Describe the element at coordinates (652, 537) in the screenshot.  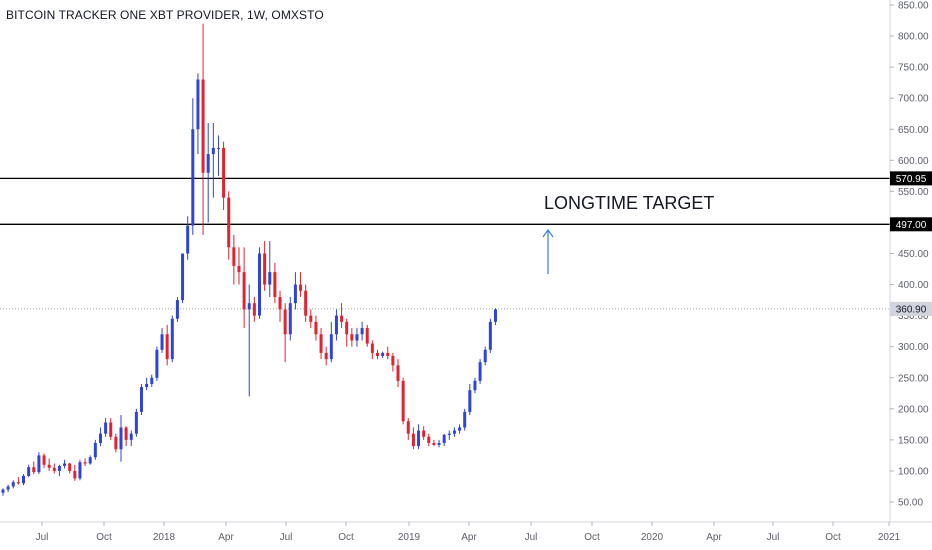
I see `x-tick-label: 2020` at that location.